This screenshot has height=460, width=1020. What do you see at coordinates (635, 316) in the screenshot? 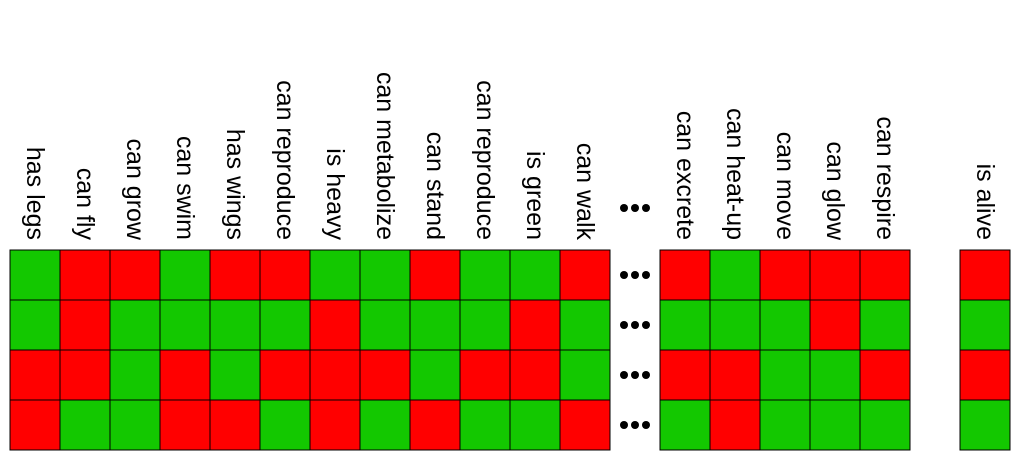
I see `ellipsis-column` at bounding box center [635, 316].